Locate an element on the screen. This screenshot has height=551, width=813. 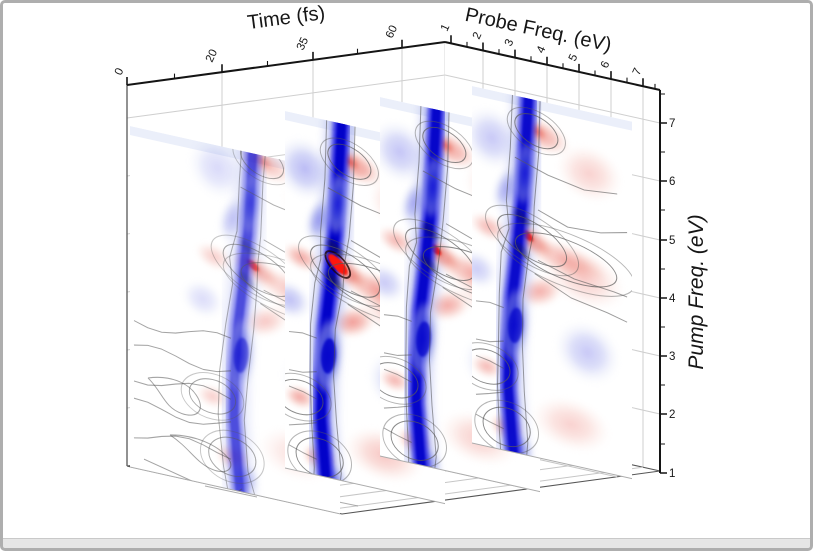
fan-lower-contour is located at coordinates (581, 298).